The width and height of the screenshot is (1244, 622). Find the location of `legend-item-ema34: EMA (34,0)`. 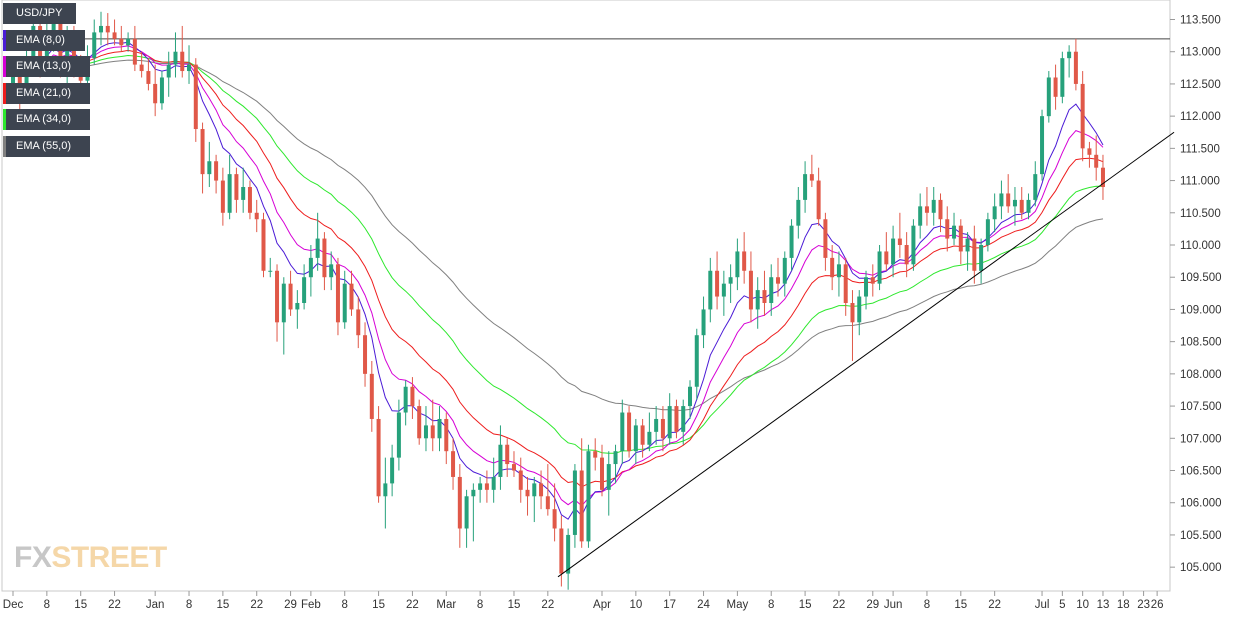

legend-item-ema34: EMA (34,0) is located at coordinates (46, 119).